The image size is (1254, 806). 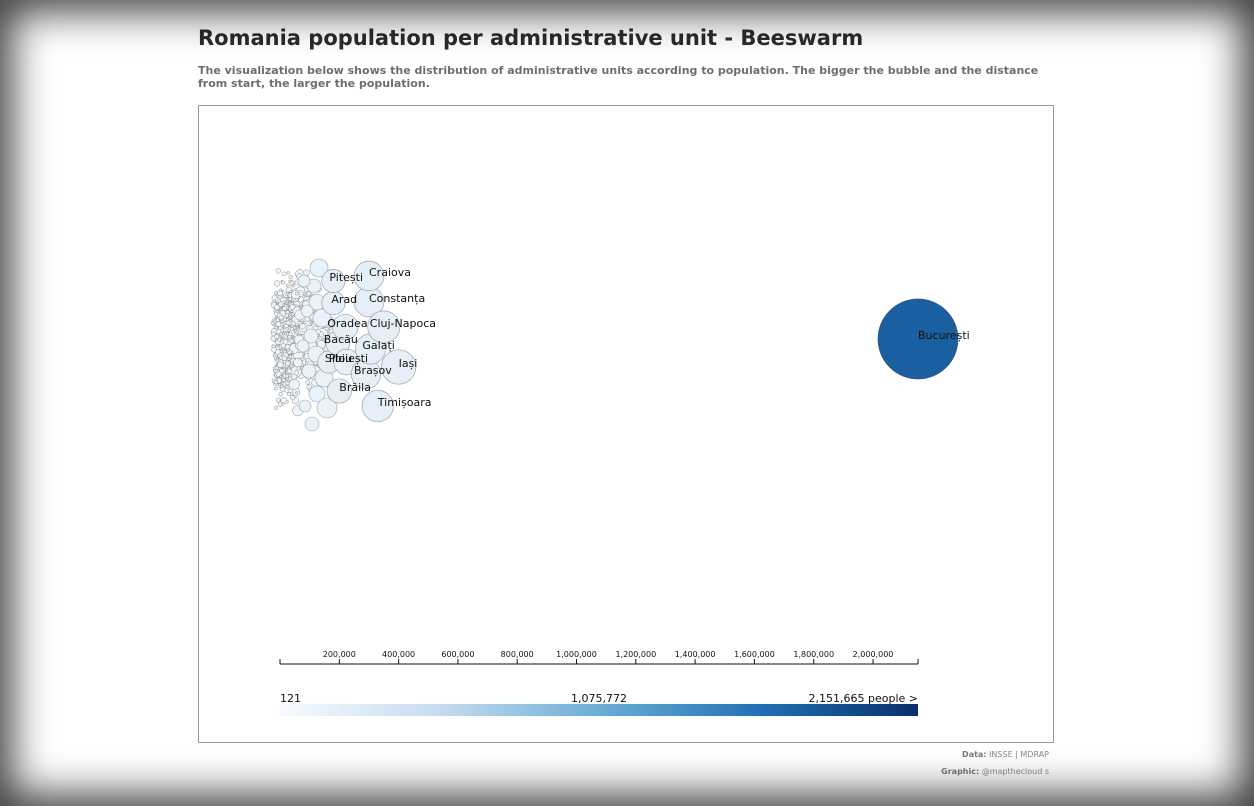 I want to click on graphic-credit-label: Graphic:, so click(x=960, y=771).